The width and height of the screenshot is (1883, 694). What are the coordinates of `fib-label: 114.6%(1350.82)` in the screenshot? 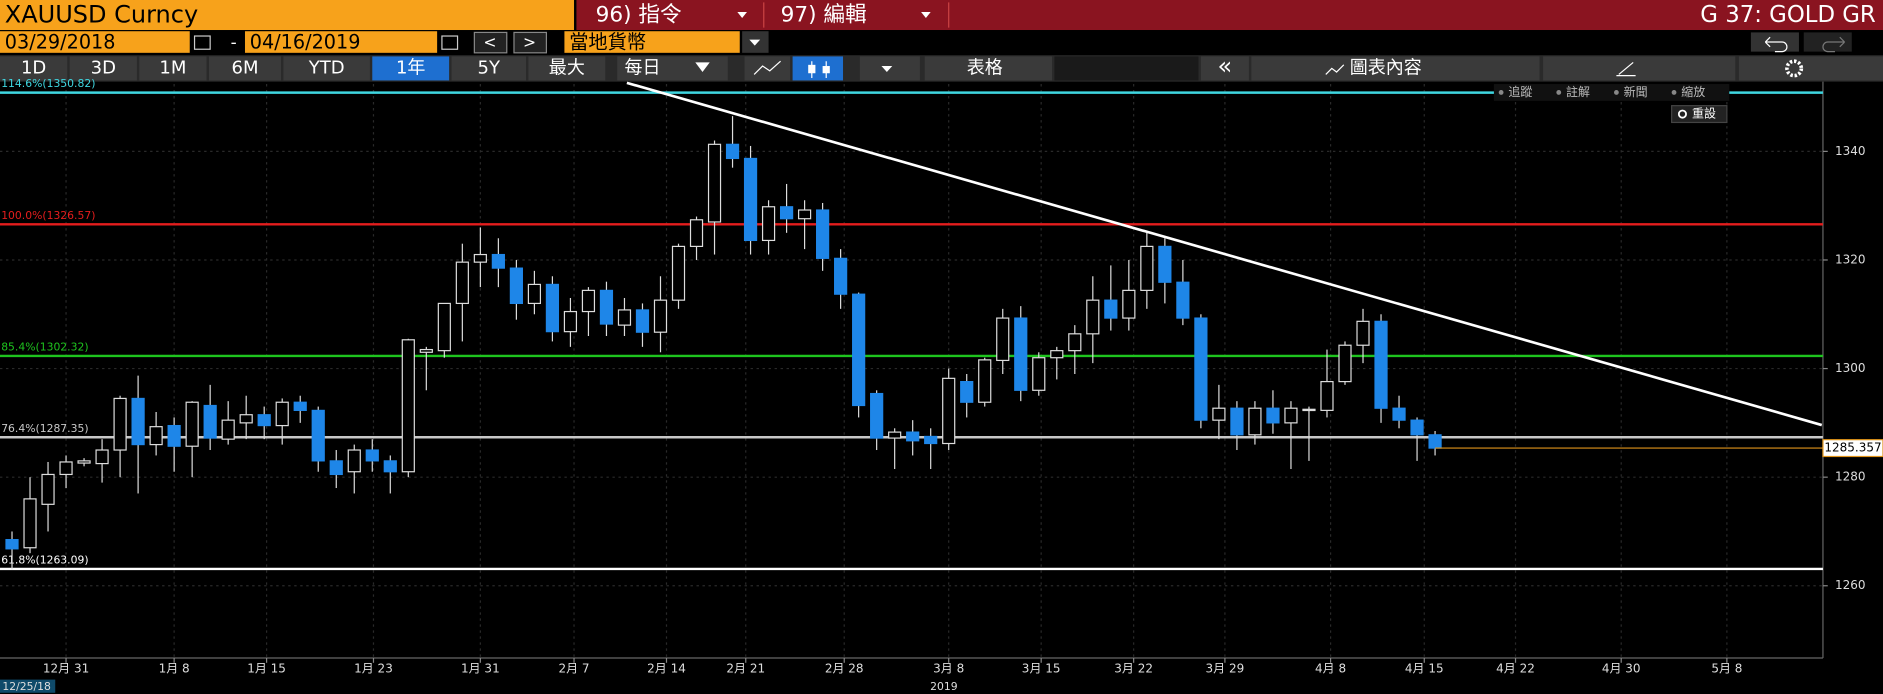 It's located at (48, 83).